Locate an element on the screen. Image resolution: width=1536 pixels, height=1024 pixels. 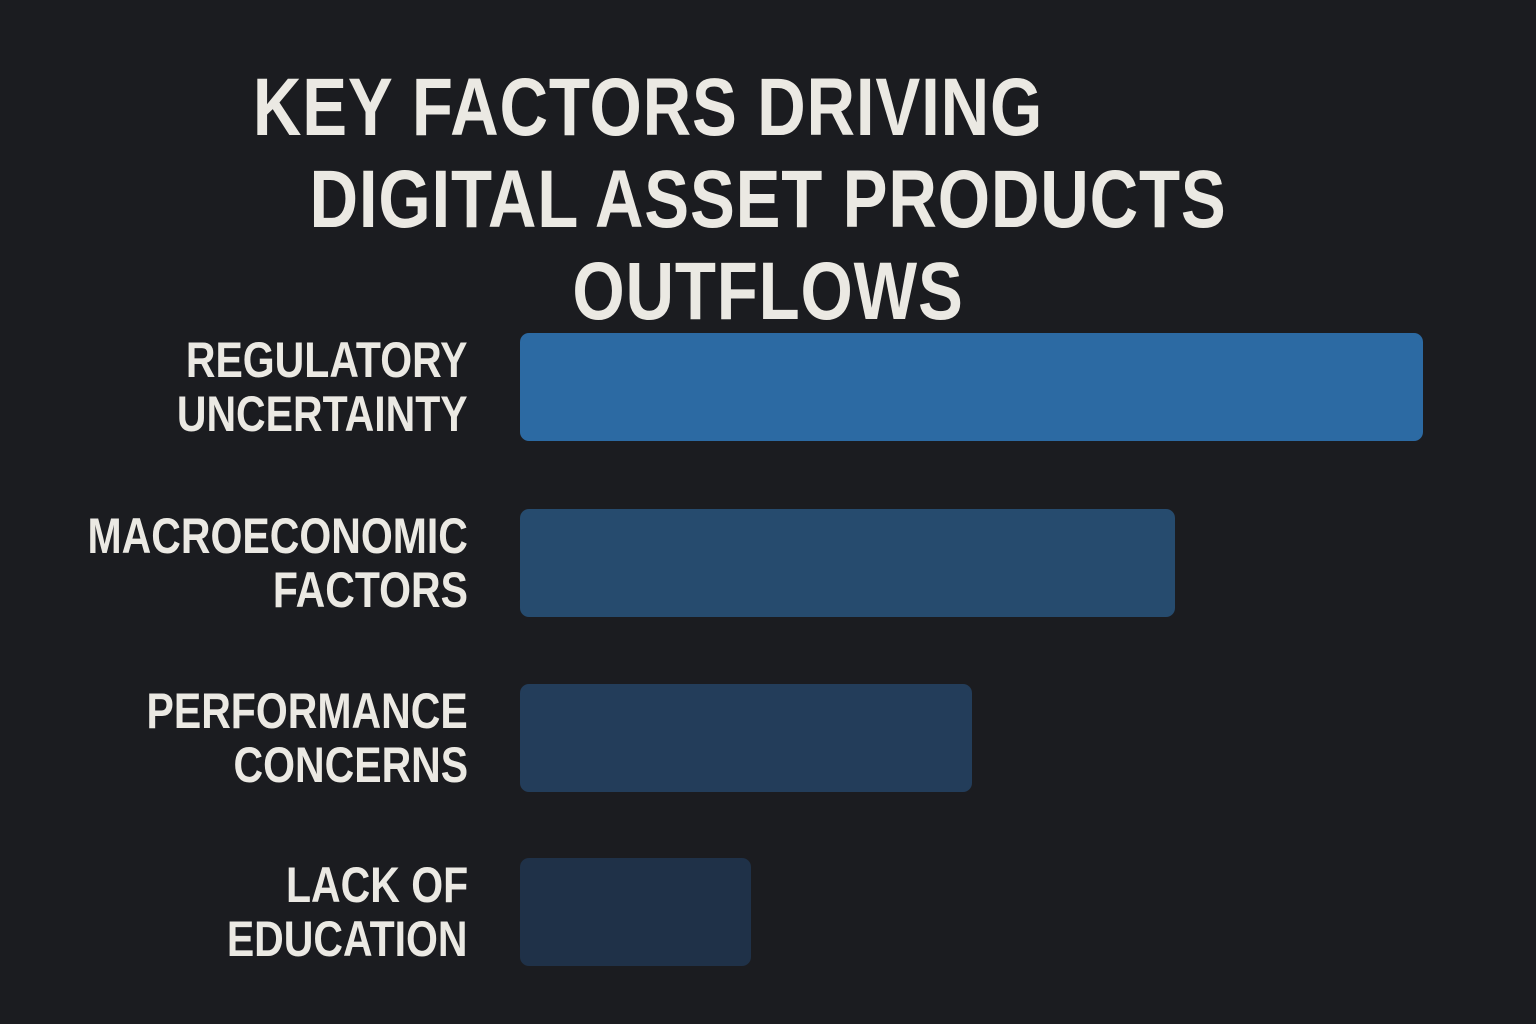
chart-title-line2: DIGITAL ASSET PRODUCTS OUTFLOWS is located at coordinates (768, 245).